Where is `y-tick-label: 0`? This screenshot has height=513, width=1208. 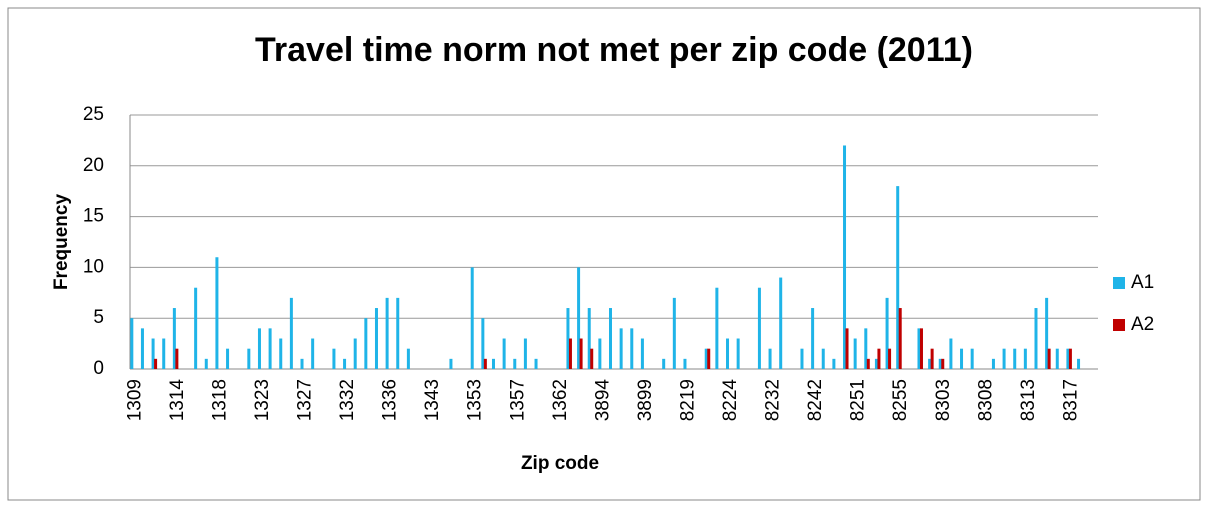 y-tick-label: 0 is located at coordinates (98, 368).